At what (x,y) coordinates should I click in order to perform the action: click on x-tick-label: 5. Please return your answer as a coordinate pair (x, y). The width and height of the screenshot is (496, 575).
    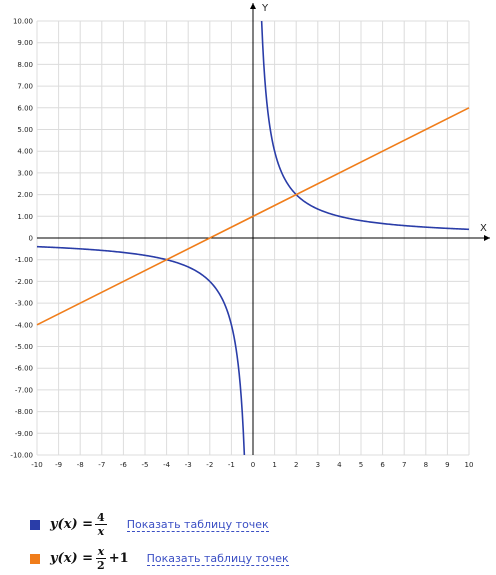
    Looking at the image, I should click on (361, 465).